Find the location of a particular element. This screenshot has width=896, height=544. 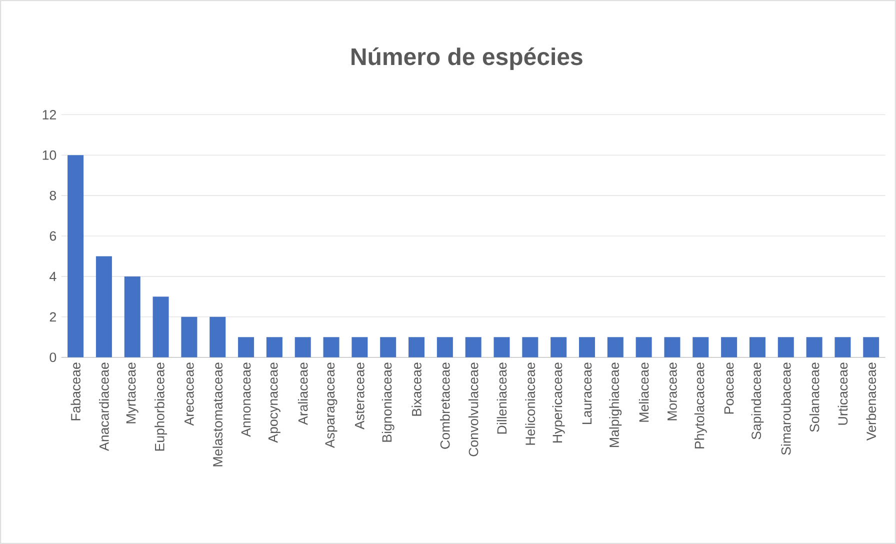

x-tick-label: Dilleniaceae is located at coordinates (501, 398).